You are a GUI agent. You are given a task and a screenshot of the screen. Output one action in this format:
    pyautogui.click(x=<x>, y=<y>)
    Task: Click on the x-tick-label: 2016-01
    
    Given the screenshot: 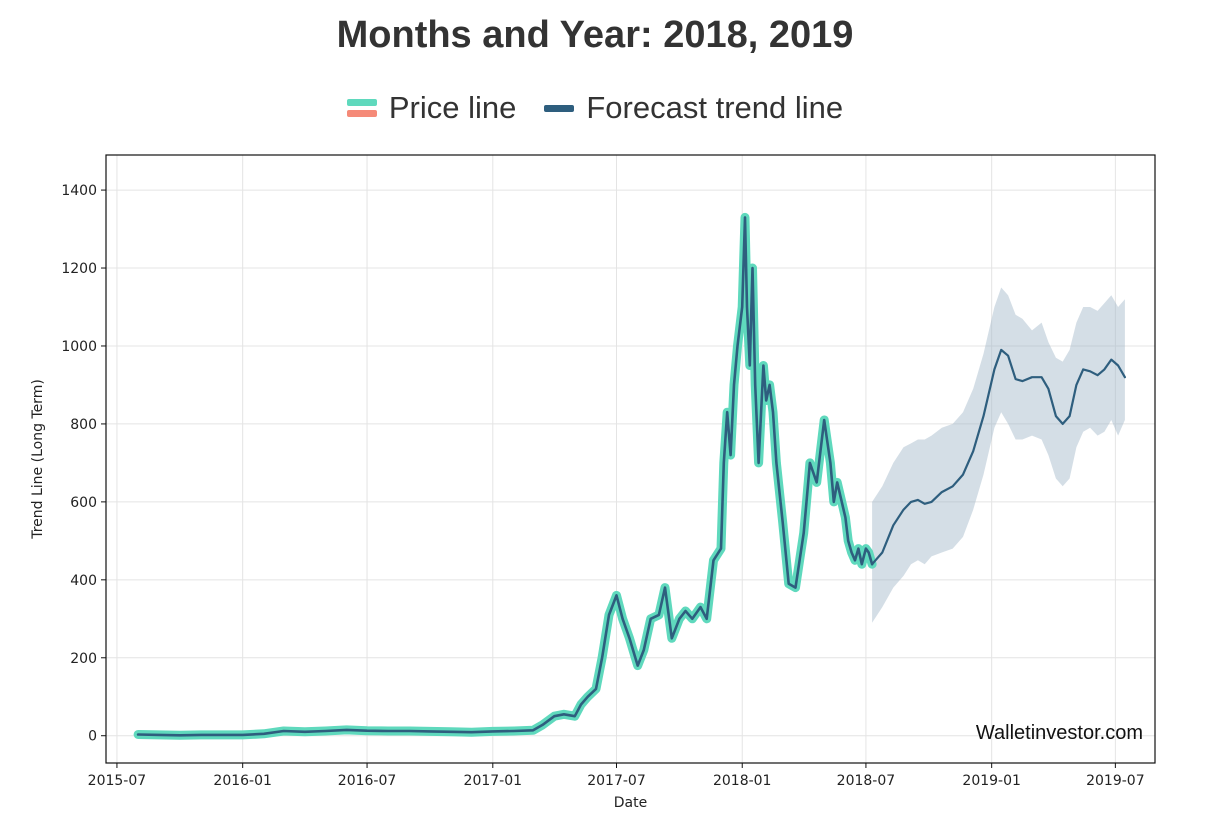 What is the action you would take?
    pyautogui.click(x=242, y=781)
    